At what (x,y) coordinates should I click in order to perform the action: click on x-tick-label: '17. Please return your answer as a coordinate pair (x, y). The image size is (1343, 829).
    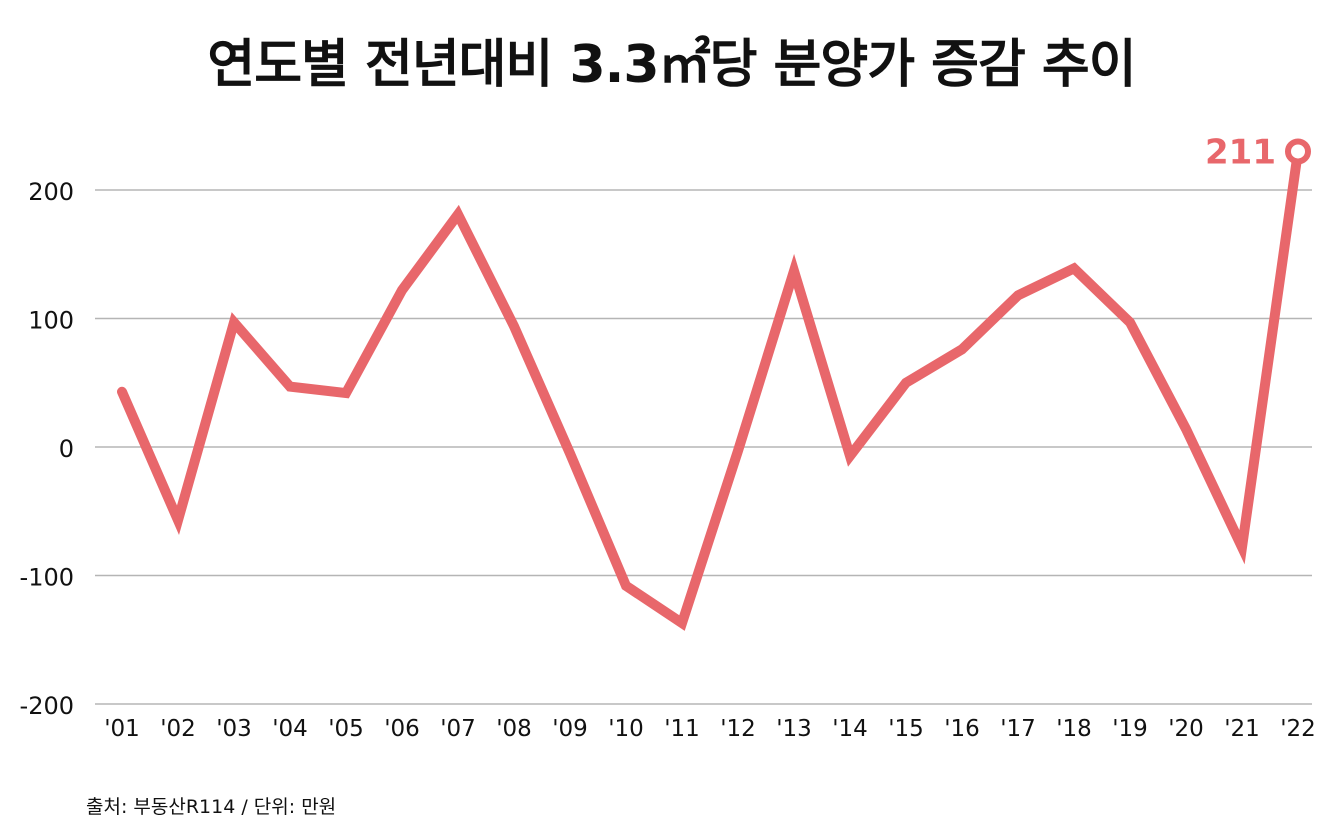
    Looking at the image, I should click on (1018, 729).